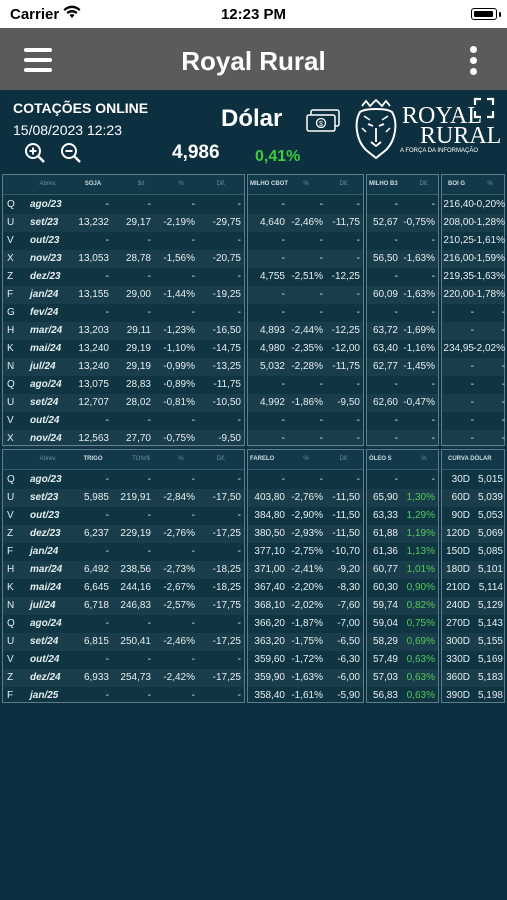  I want to click on table-row: 63,72 -1,69%, so click(402, 331).